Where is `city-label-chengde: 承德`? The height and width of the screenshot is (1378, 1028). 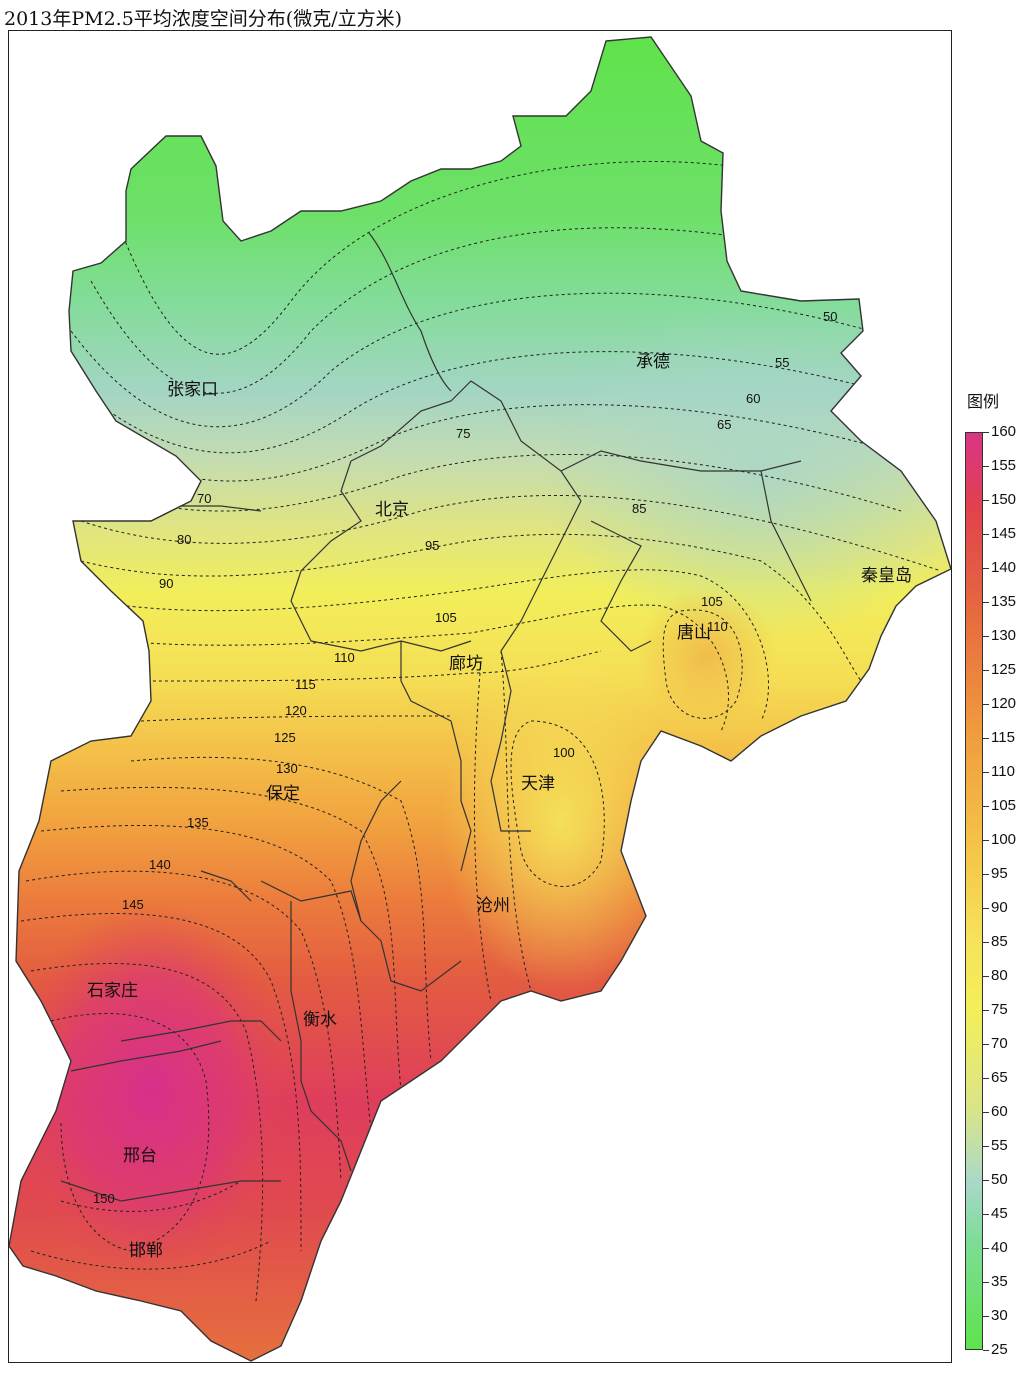
city-label-chengde: 承德 is located at coordinates (653, 362).